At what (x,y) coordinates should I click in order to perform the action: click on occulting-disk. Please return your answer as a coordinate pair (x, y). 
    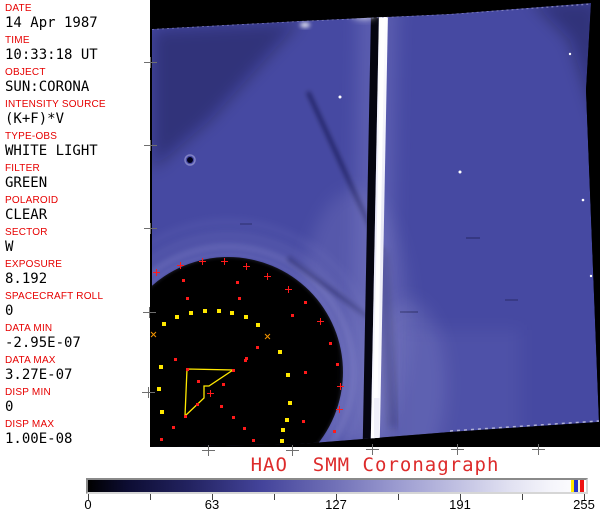
    Looking at the image, I should click on (247, 352).